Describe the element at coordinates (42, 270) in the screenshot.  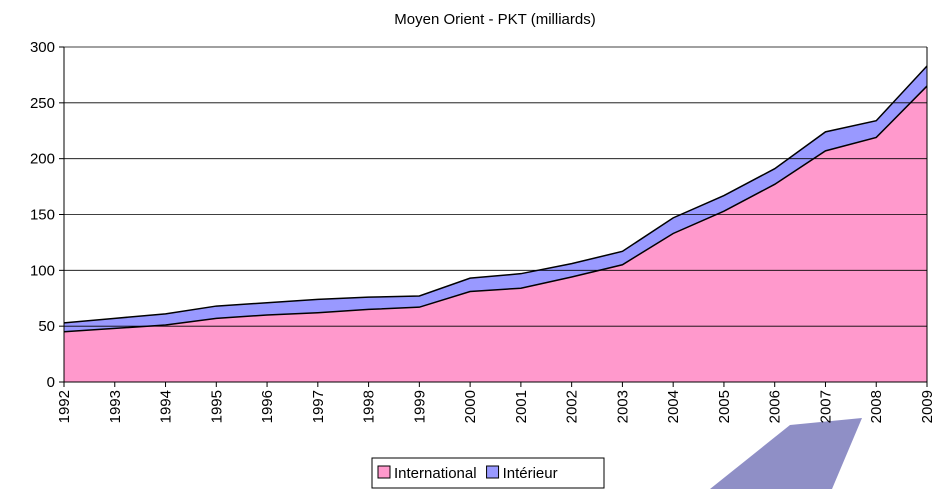
I see `y-tick-label: 100` at that location.